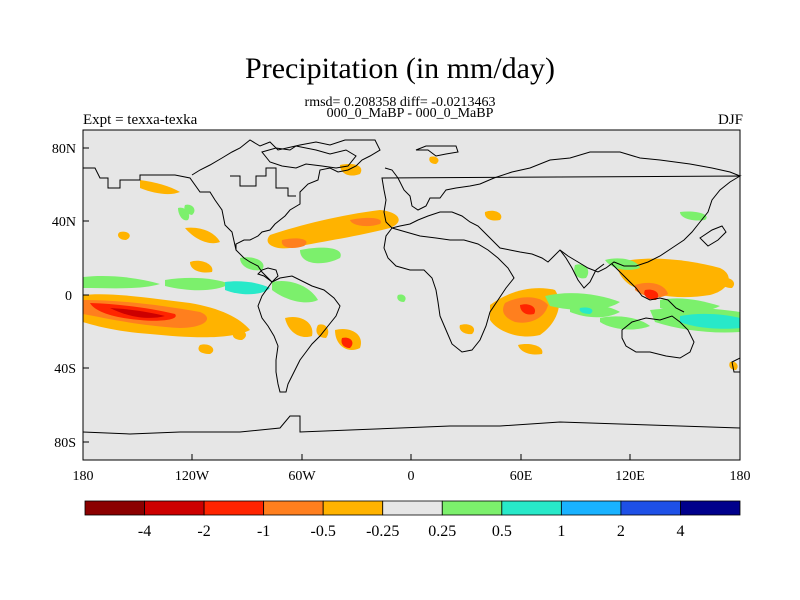  Describe the element at coordinates (561, 531) in the screenshot. I see `colorbar-label: 1` at that location.